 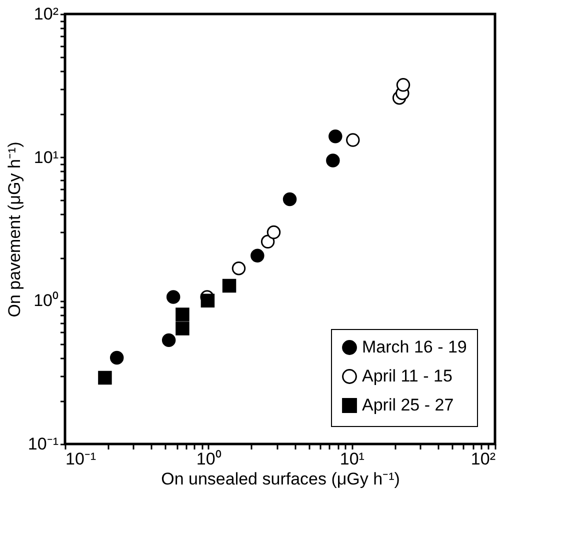 What do you see at coordinates (81, 459) in the screenshot?
I see `x-tick-label: 10⁻¹` at bounding box center [81, 459].